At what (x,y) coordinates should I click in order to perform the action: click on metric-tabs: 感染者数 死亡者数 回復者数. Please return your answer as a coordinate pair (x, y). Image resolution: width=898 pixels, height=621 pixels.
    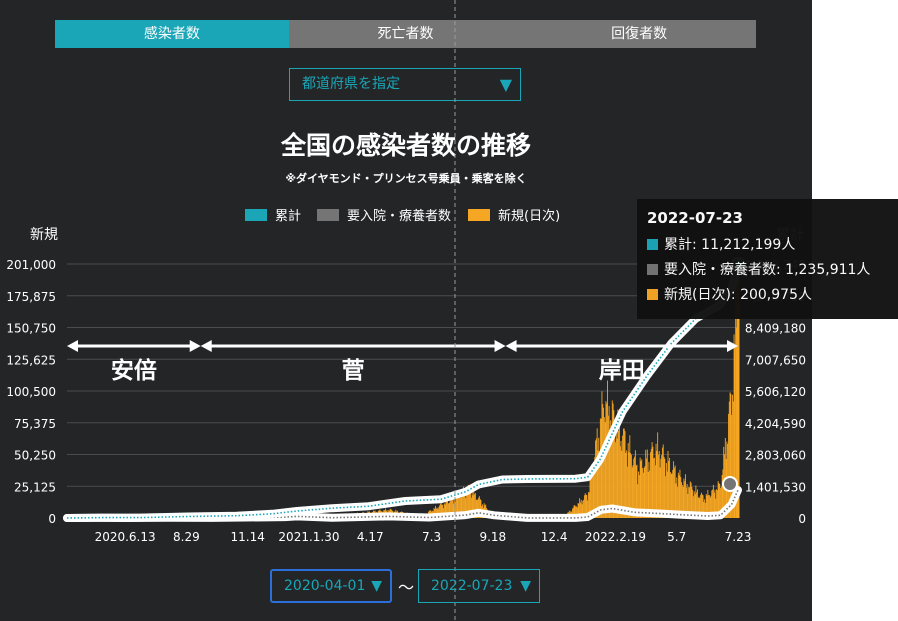
    Looking at the image, I should click on (406, 34).